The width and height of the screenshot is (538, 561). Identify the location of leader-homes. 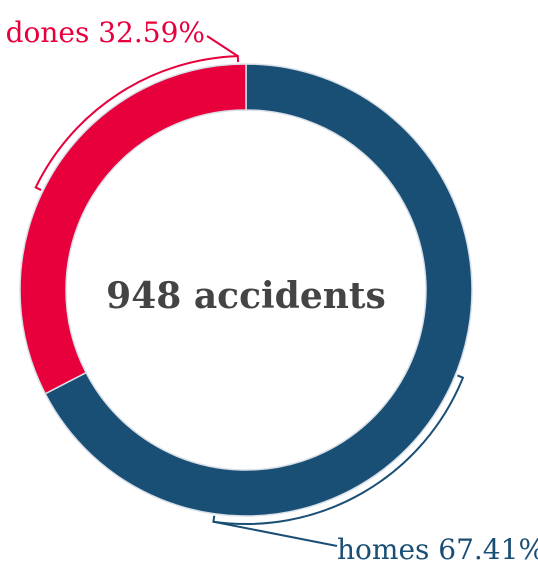
(275, 533).